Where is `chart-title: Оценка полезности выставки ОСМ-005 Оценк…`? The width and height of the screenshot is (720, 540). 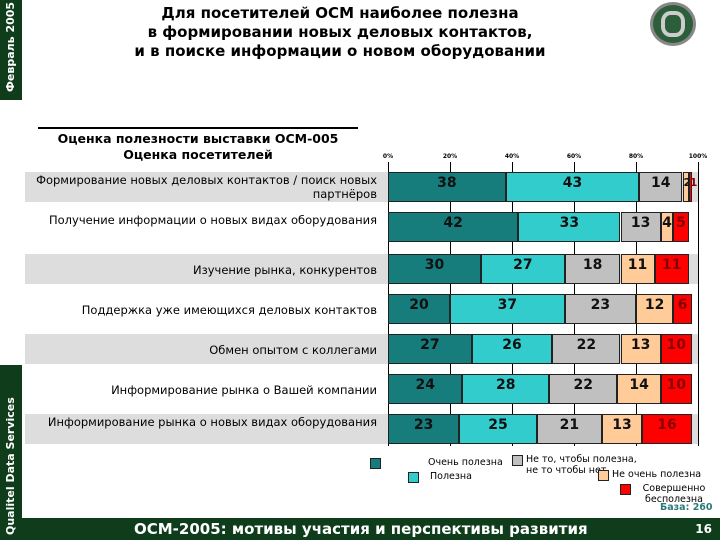
chart-title: Оценка полезности выставки ОСМ-005 Оценк… is located at coordinates (198, 145).